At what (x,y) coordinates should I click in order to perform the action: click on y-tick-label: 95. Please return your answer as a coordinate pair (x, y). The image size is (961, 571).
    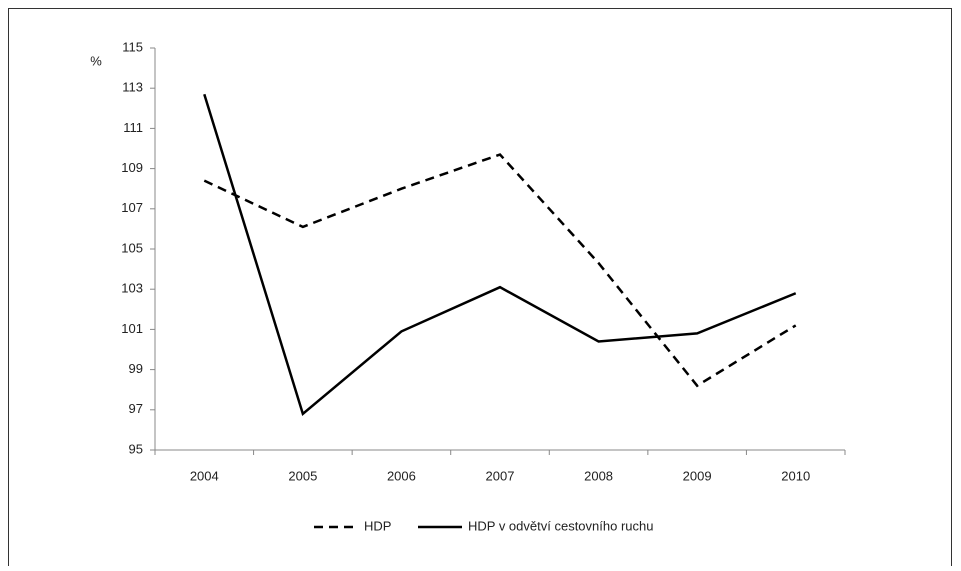
    Looking at the image, I should click on (136, 448).